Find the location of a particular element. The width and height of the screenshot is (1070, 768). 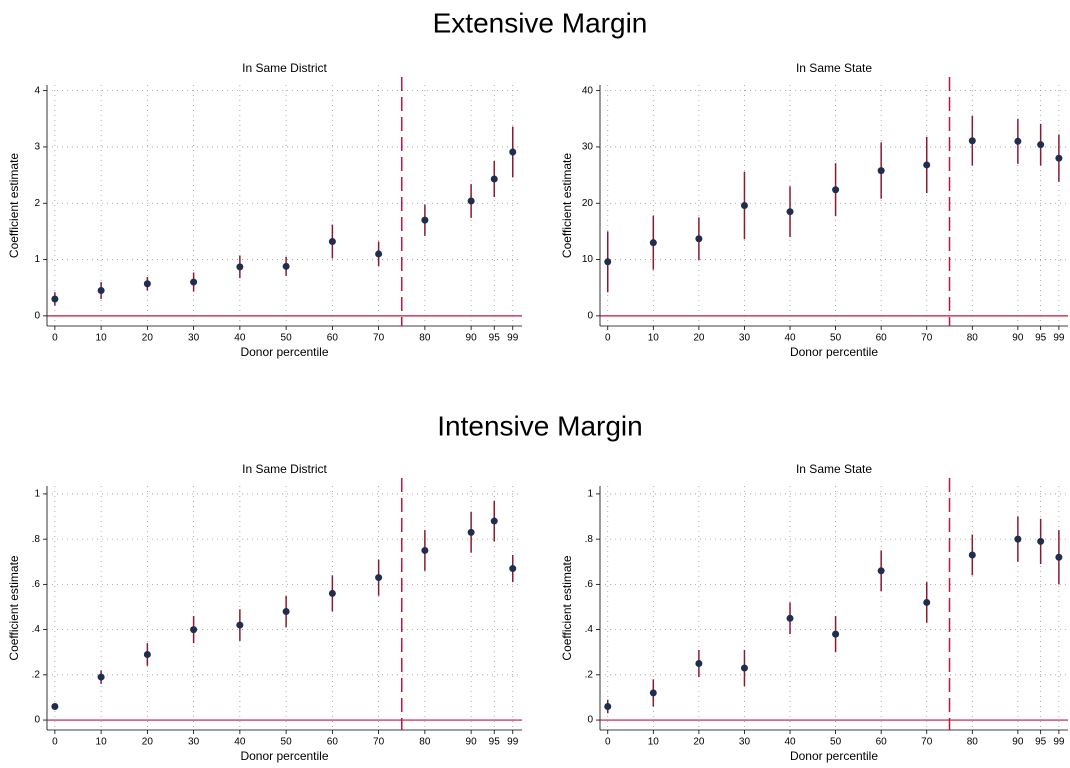

y-tick-label: 2 is located at coordinates (37, 203).